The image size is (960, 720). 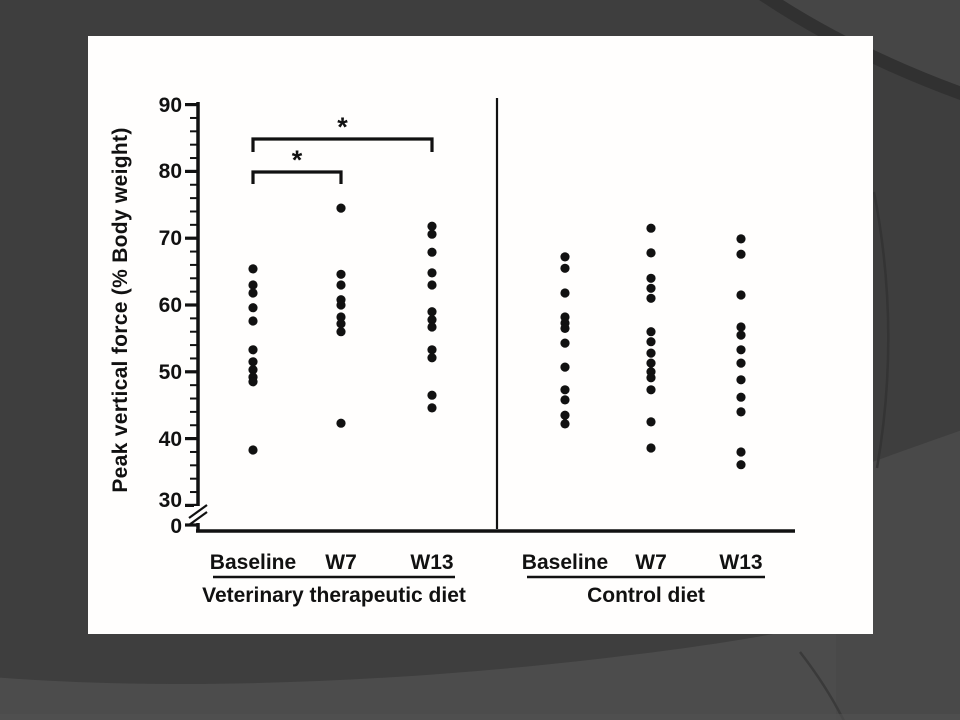 What do you see at coordinates (881, 330) in the screenshot?
I see `thin-arc-right` at bounding box center [881, 330].